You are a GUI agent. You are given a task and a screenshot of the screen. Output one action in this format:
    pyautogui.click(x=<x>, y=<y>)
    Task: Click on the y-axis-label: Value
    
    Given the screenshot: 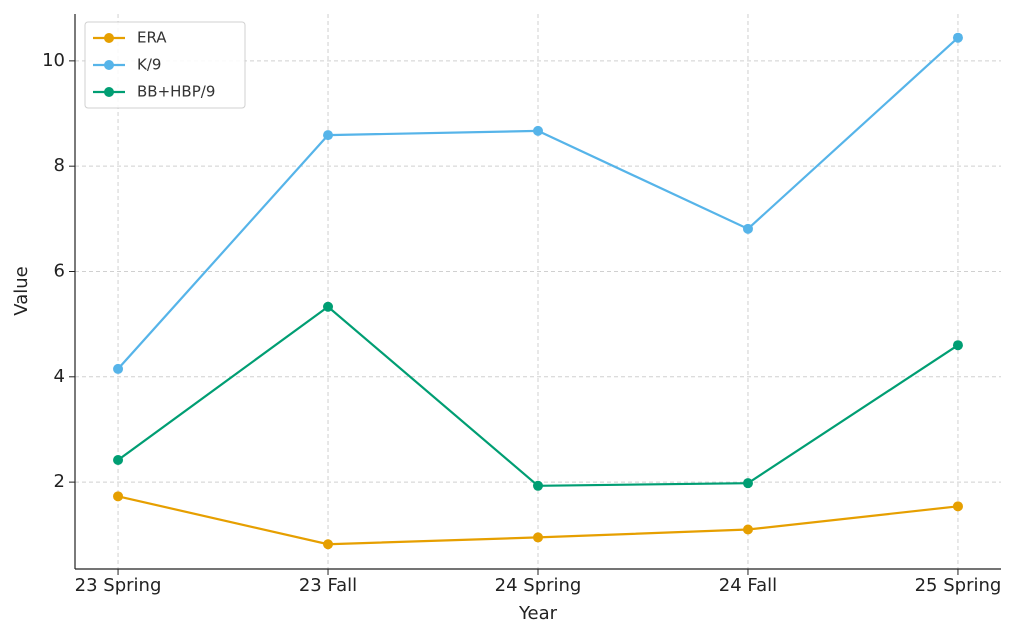 What is the action you would take?
    pyautogui.click(x=21, y=290)
    